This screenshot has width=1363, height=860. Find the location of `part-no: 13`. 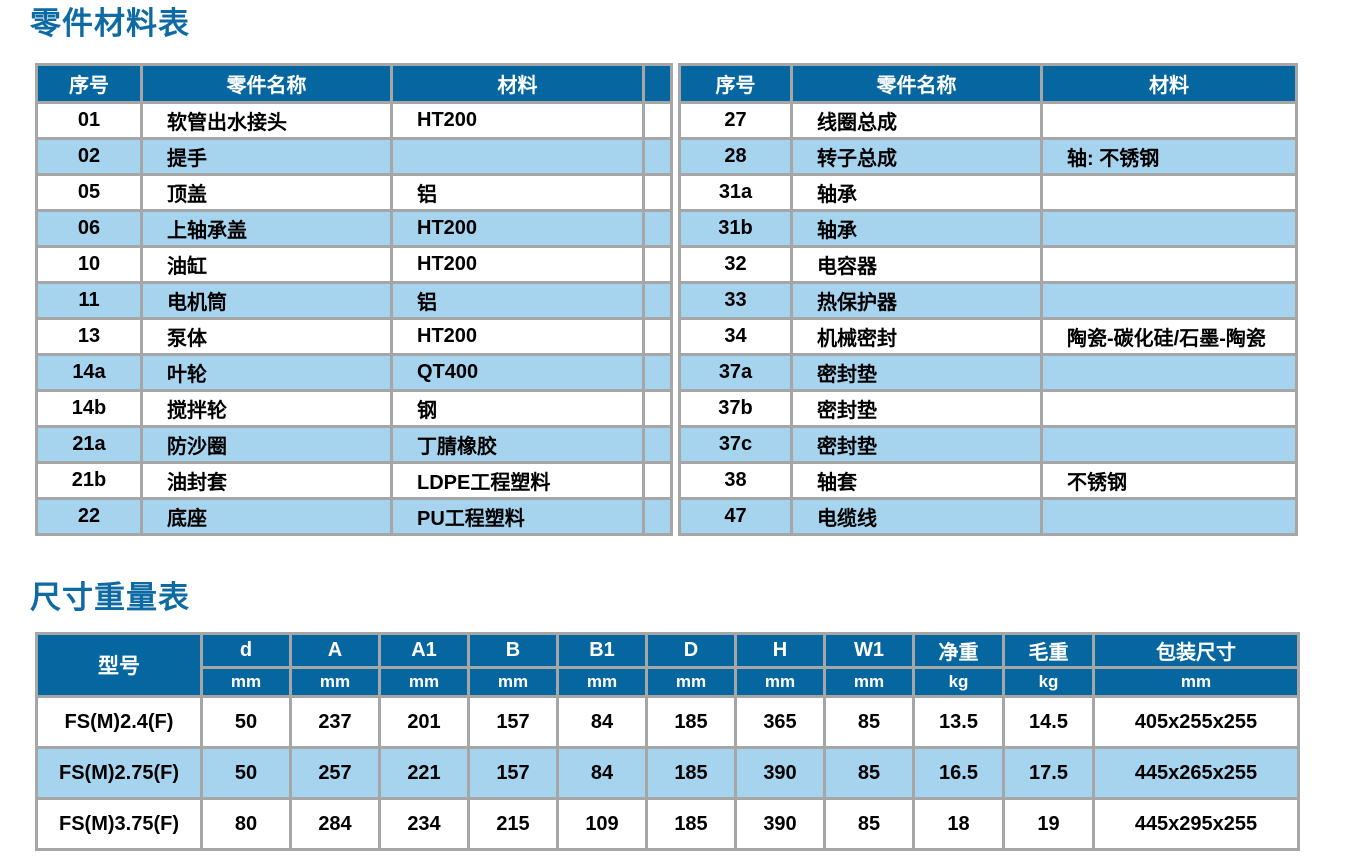

part-no: 13 is located at coordinates (89, 336).